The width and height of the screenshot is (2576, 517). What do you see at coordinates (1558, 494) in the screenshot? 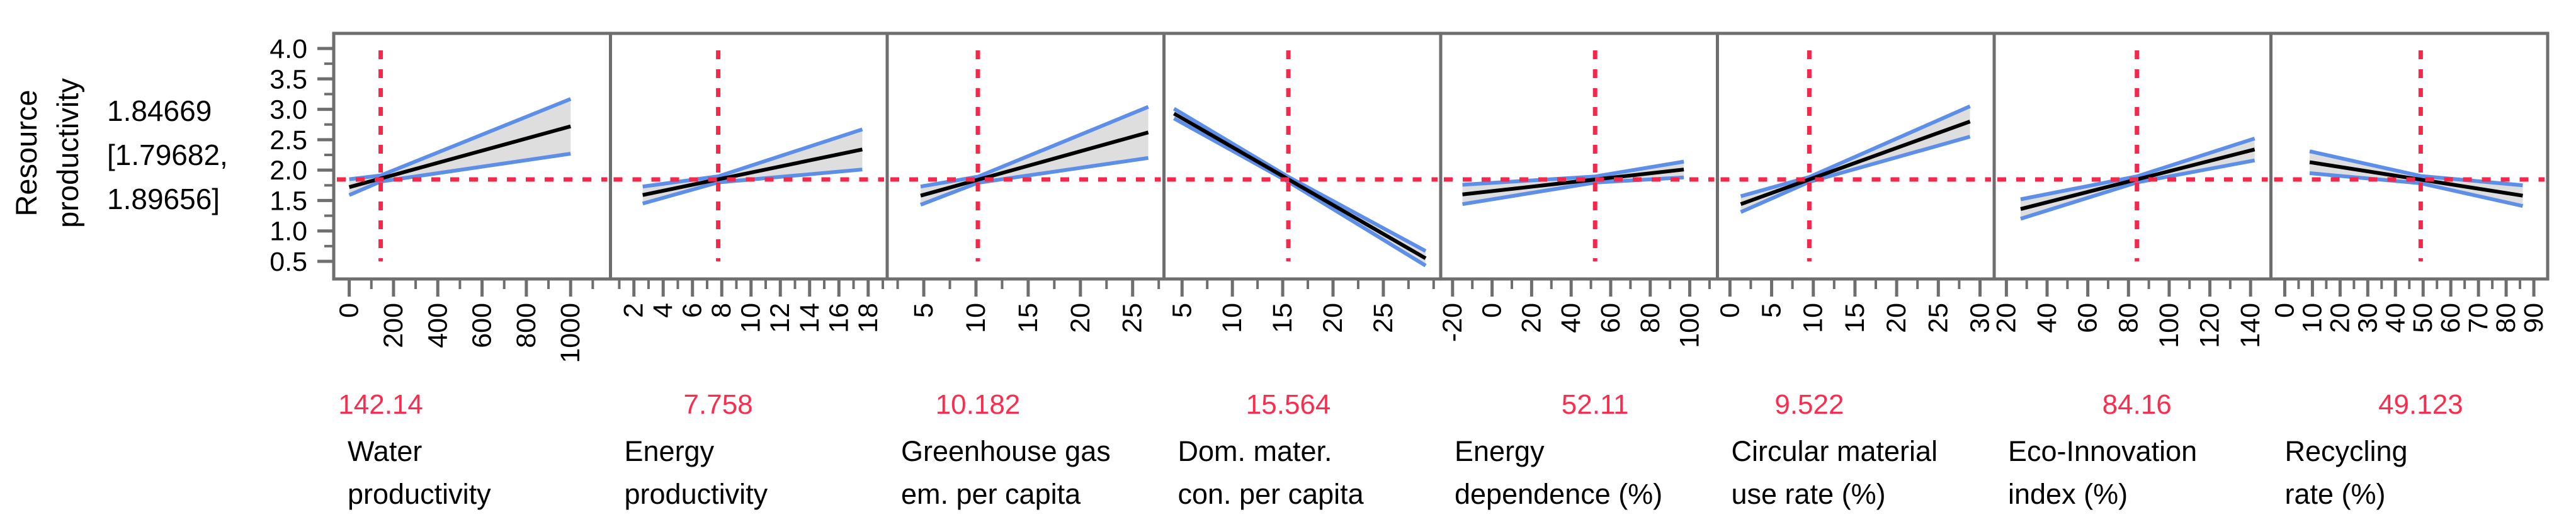
I see `factor-name-line2: dependence (%)` at bounding box center [1558, 494].